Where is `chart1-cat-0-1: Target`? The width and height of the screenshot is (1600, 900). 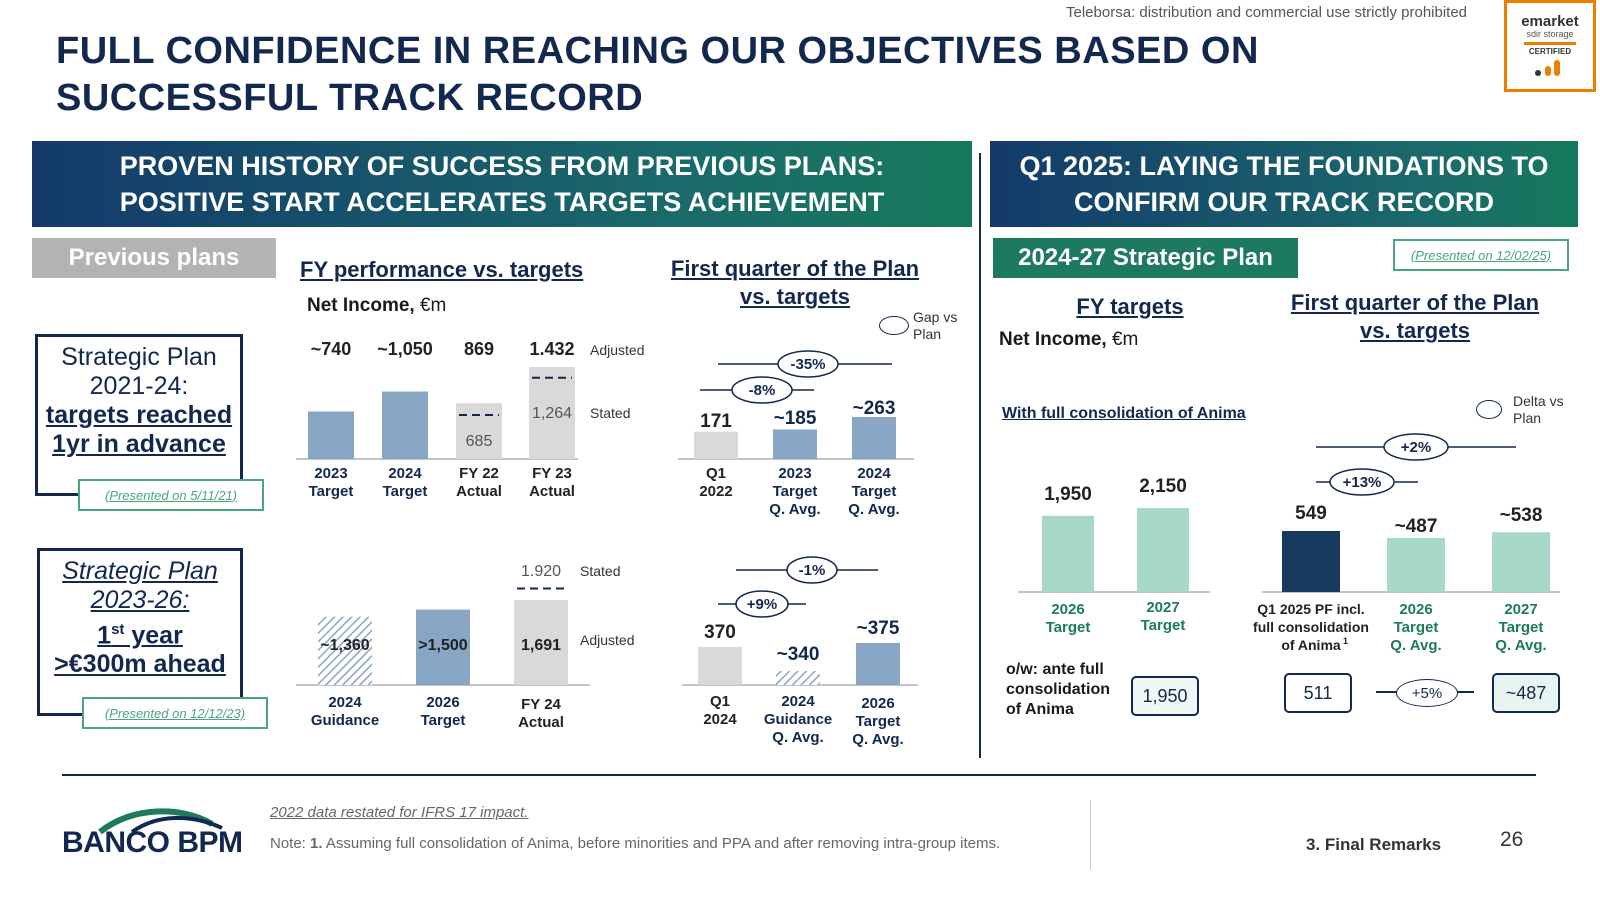
chart1-cat-0-1: Target is located at coordinates (331, 491).